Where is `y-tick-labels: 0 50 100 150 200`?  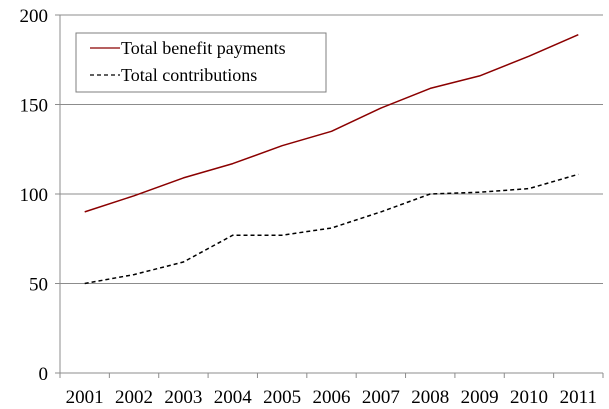
y-tick-labels: 0 50 100 150 200 is located at coordinates (34, 195).